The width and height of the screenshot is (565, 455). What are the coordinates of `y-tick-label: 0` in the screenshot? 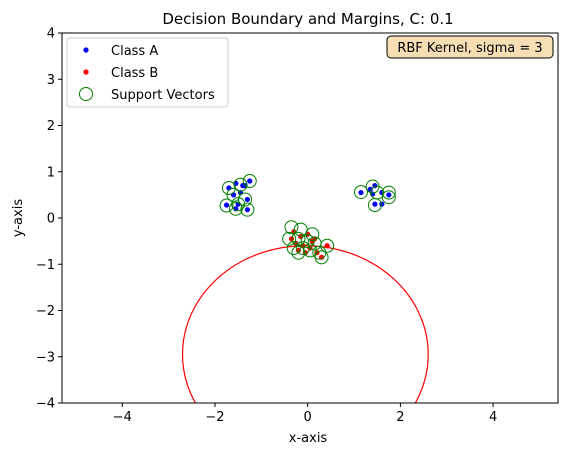 It's located at (51, 219).